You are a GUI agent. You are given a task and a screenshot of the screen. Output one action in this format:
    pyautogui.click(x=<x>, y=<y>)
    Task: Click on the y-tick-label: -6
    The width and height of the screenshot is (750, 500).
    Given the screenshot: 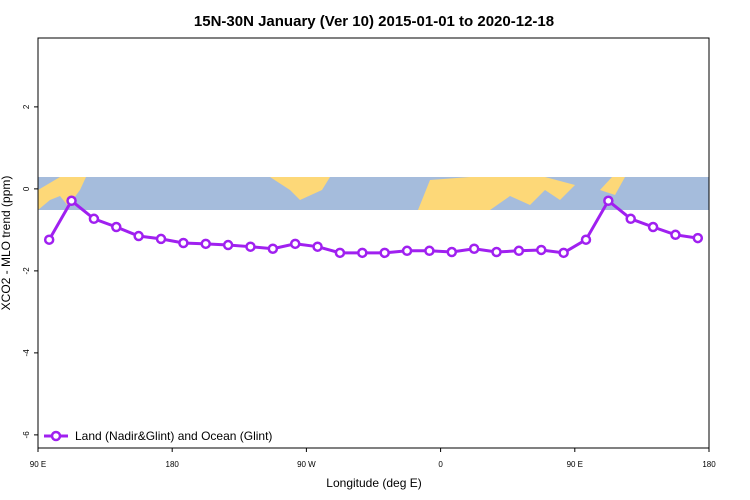 What is the action you would take?
    pyautogui.click(x=26, y=435)
    